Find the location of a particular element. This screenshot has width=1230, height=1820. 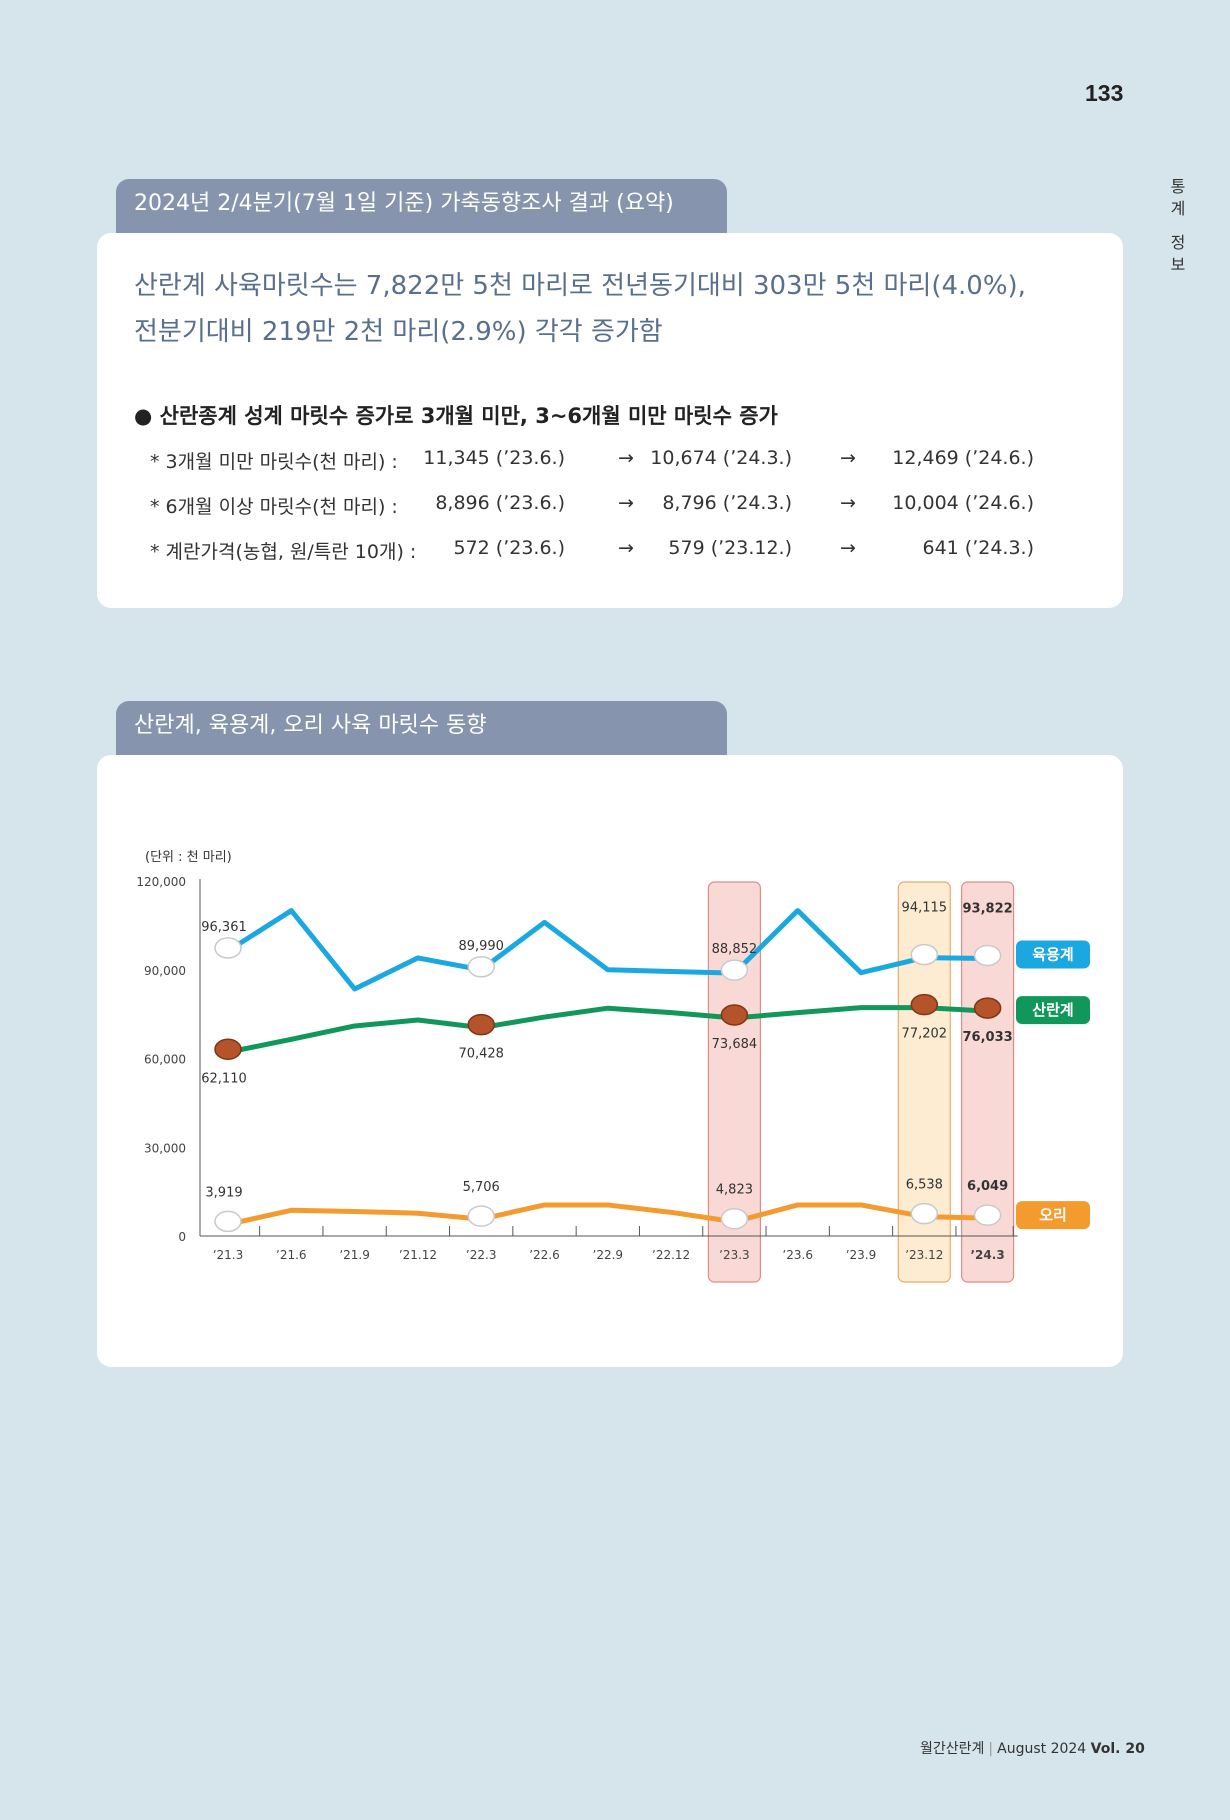

row-value-1: 8,896 (ʼ23.6.) is located at coordinates (500, 503).